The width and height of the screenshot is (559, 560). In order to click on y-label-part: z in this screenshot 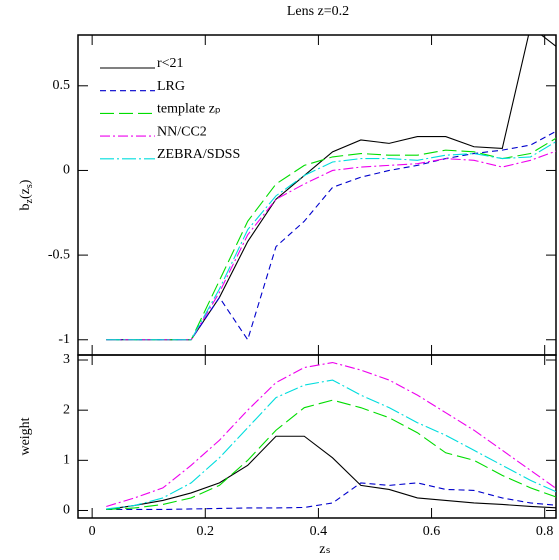, I will do `click(29, 200)`.